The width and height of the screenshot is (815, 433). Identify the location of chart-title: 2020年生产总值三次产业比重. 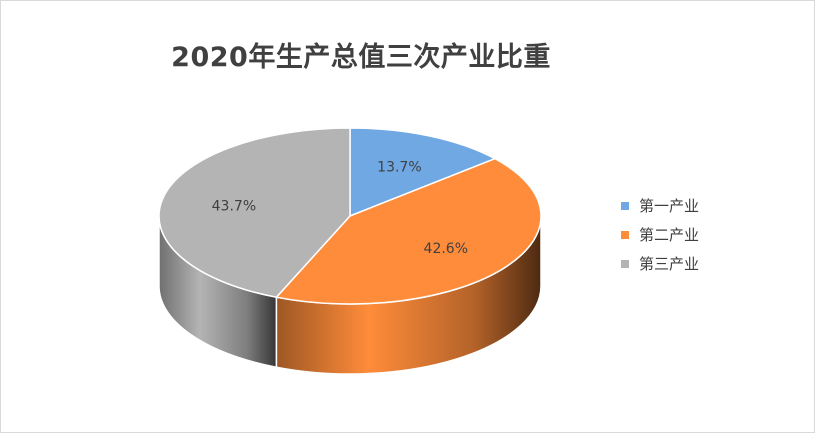
(361, 57).